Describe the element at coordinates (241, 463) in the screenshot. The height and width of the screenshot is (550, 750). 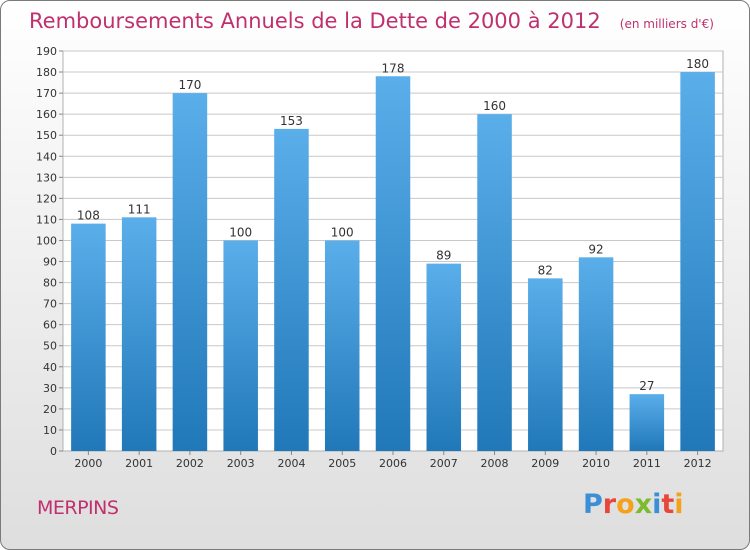
I see `x-tick-label: 2003` at that location.